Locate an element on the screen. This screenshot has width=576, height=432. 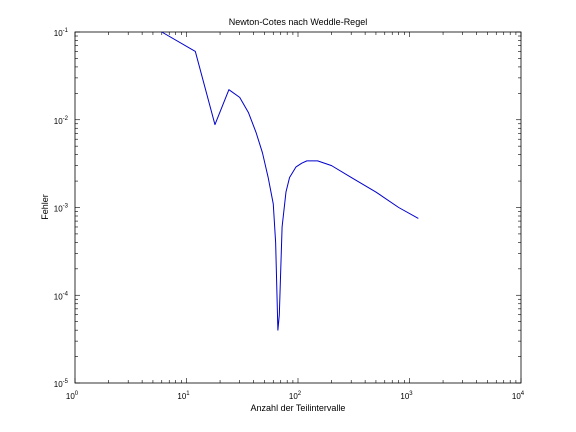
chart-title: Newton-Cotes nach Weddle-Regel is located at coordinates (298, 22).